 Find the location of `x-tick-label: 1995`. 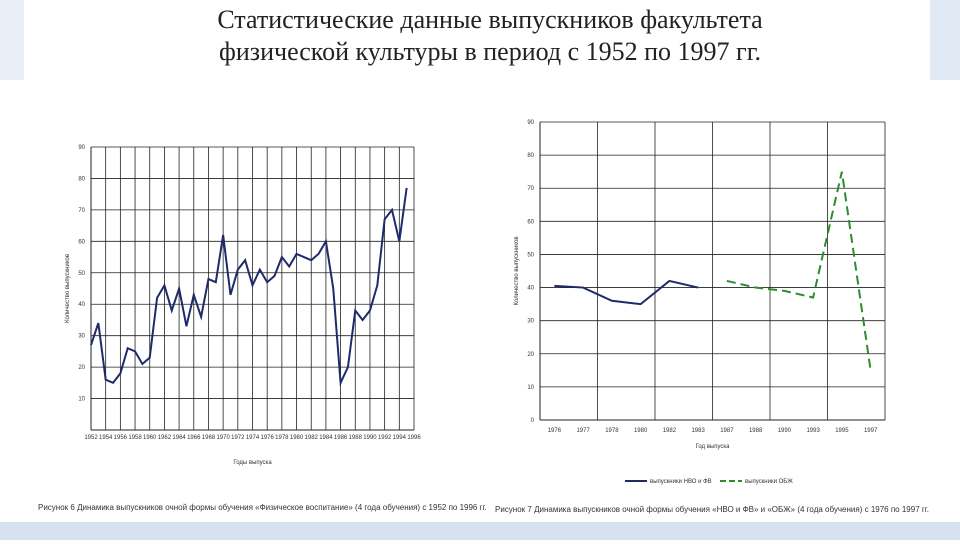

x-tick-label: 1995 is located at coordinates (842, 431).